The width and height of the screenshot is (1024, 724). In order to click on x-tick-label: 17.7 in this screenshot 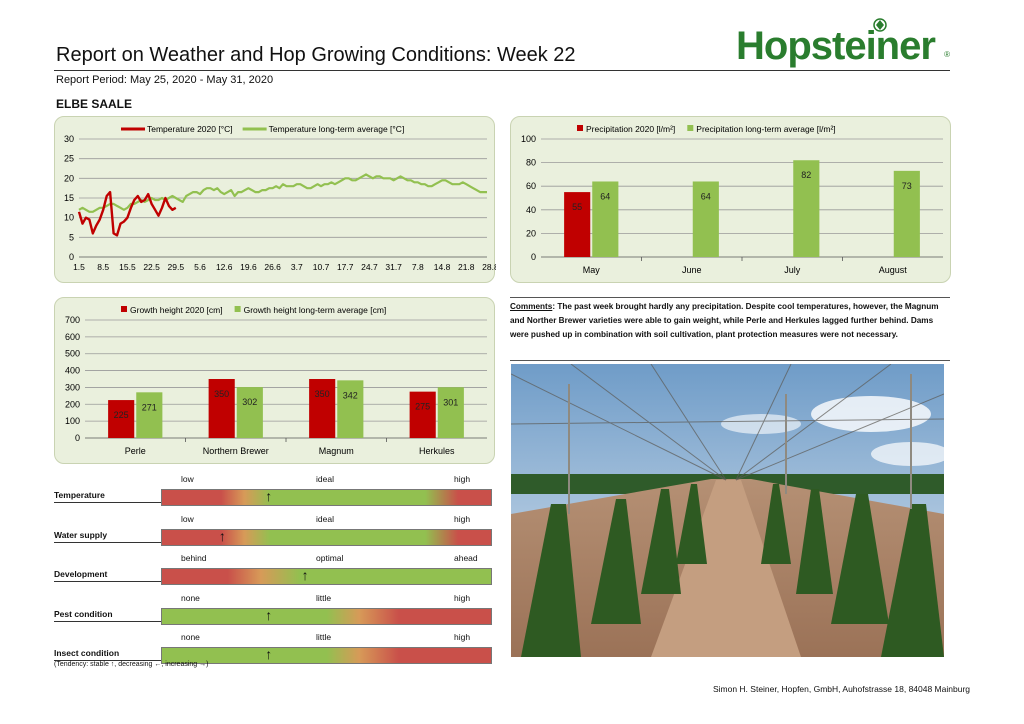, I will do `click(345, 267)`.